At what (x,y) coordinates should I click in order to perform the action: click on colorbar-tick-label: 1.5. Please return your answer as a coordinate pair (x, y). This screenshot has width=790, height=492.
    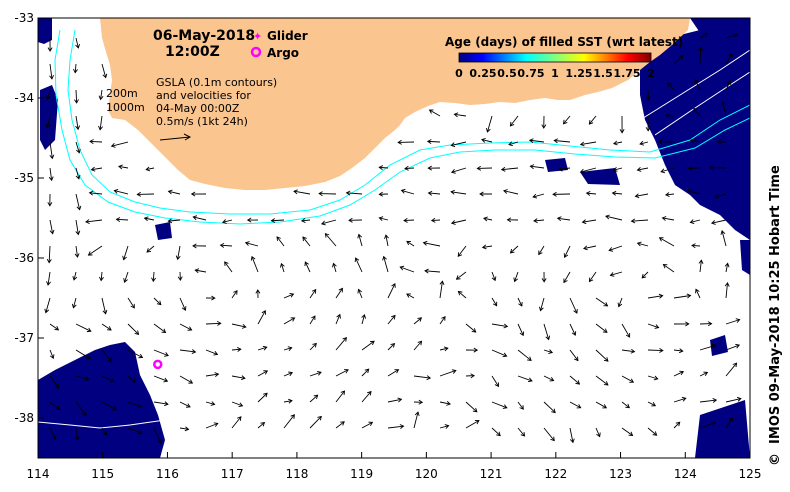
    Looking at the image, I should click on (603, 73).